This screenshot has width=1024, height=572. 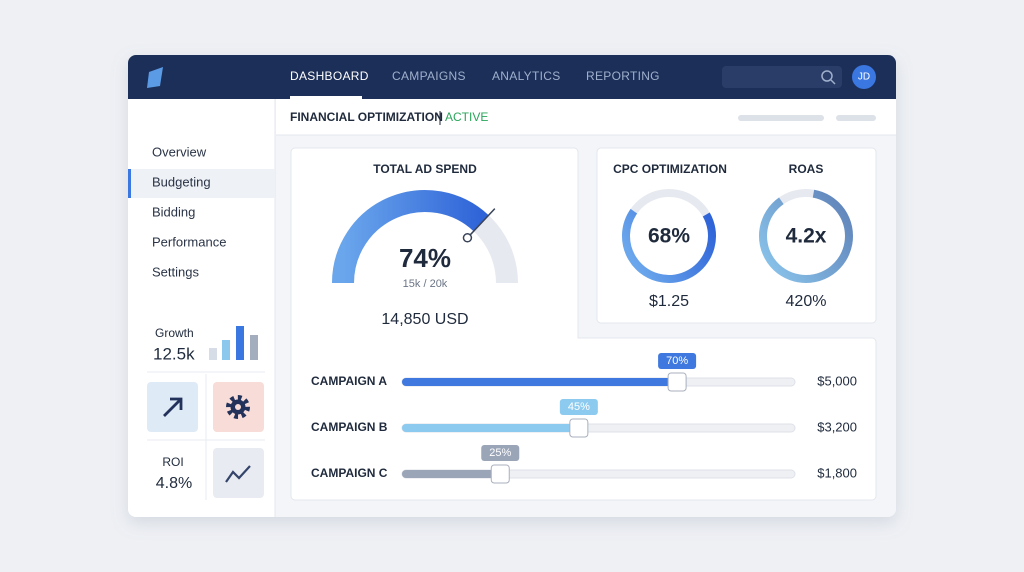 What do you see at coordinates (467, 238) in the screenshot?
I see `gauge-knob` at bounding box center [467, 238].